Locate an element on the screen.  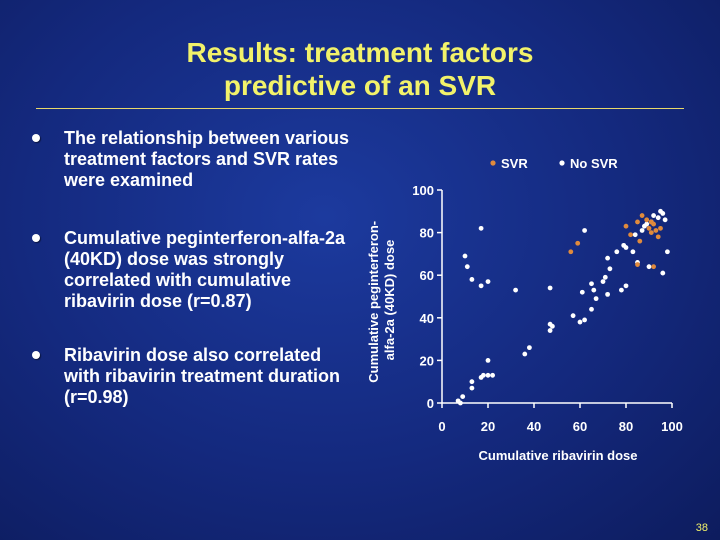
x-axis-title: Cumulative ribavirin dose is located at coordinates (558, 455).